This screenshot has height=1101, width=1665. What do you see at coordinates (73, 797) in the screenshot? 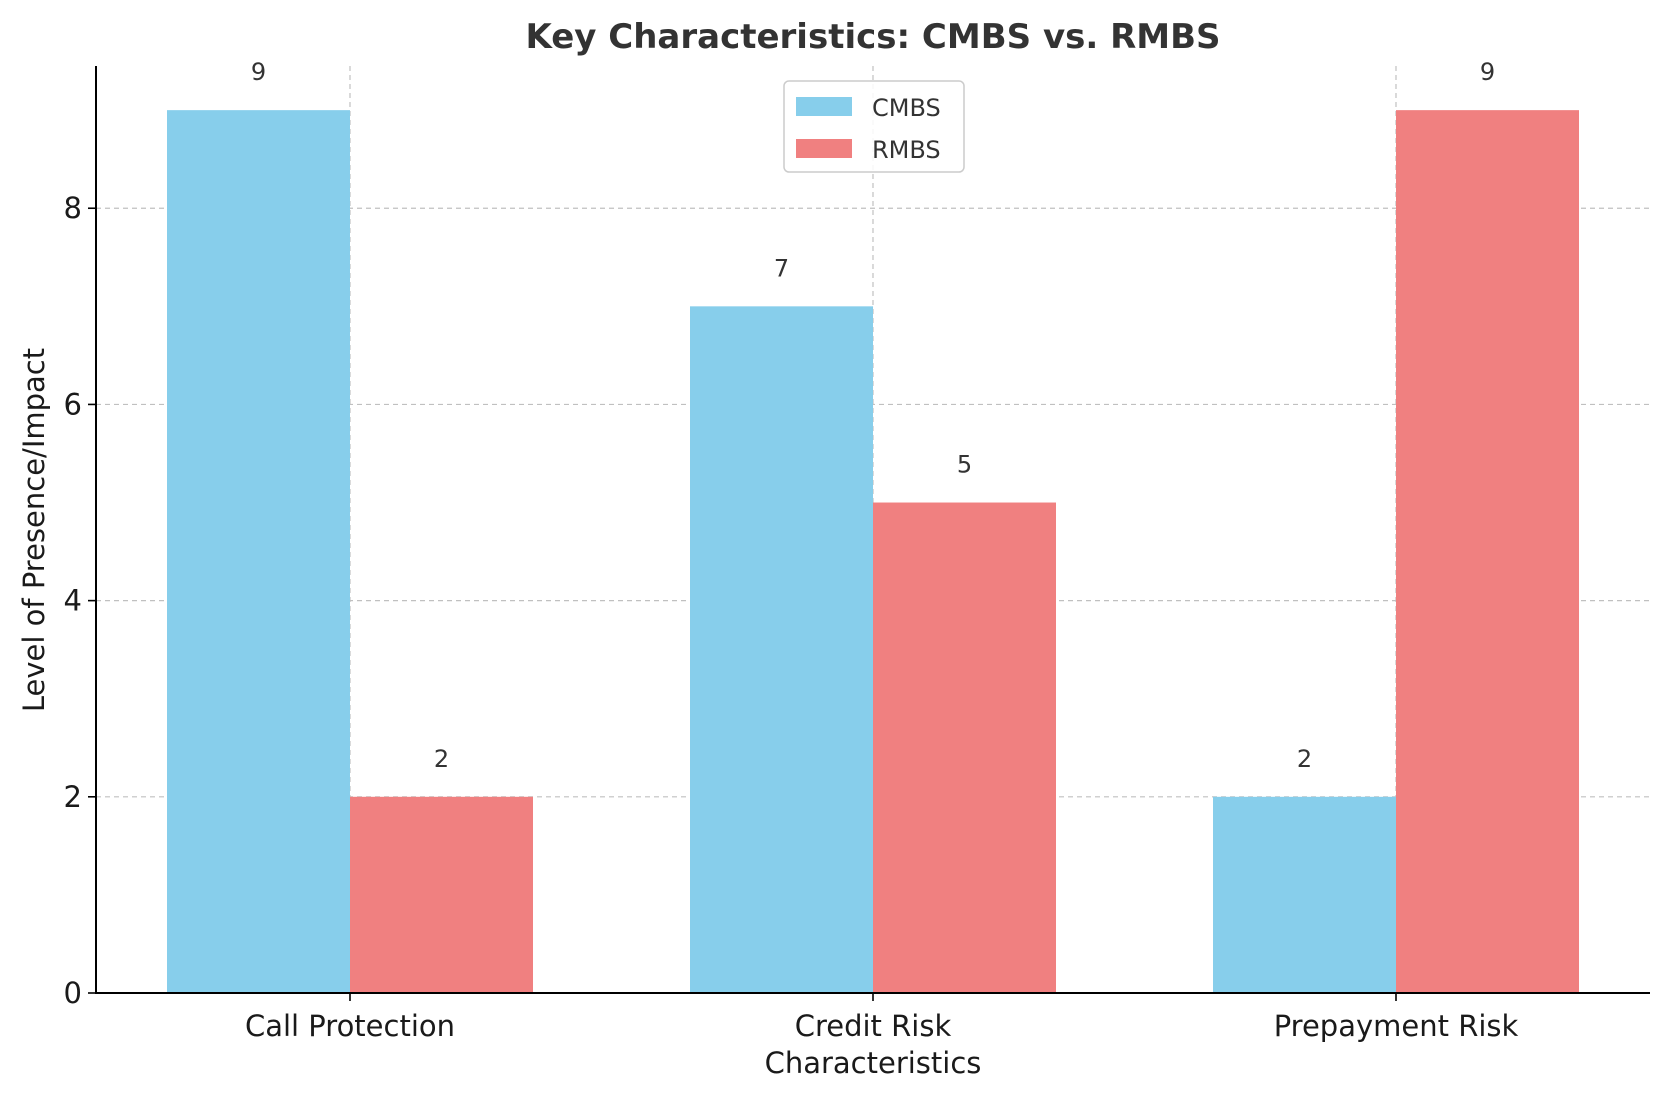
I see `y-tick-label: 2` at bounding box center [73, 797].